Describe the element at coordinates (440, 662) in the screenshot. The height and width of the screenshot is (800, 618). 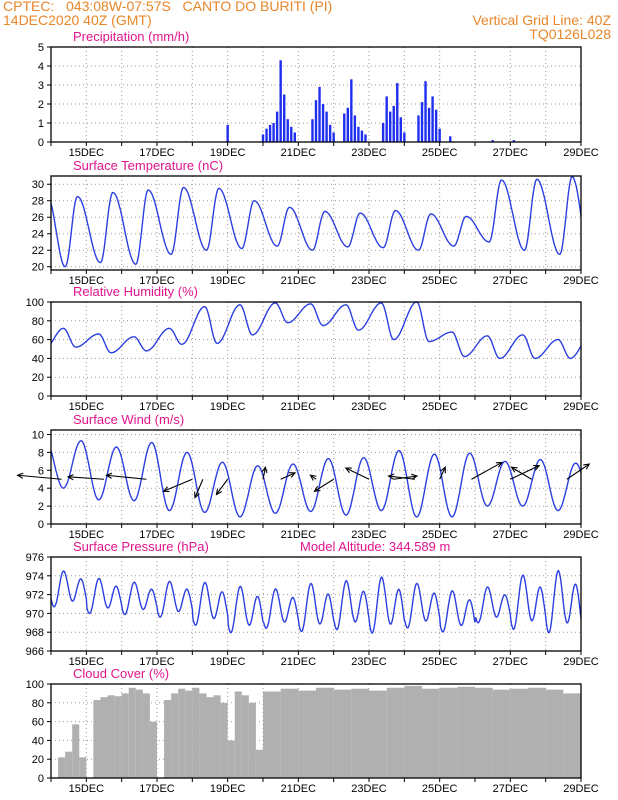
I see `x-tick-label: 25DEC` at that location.